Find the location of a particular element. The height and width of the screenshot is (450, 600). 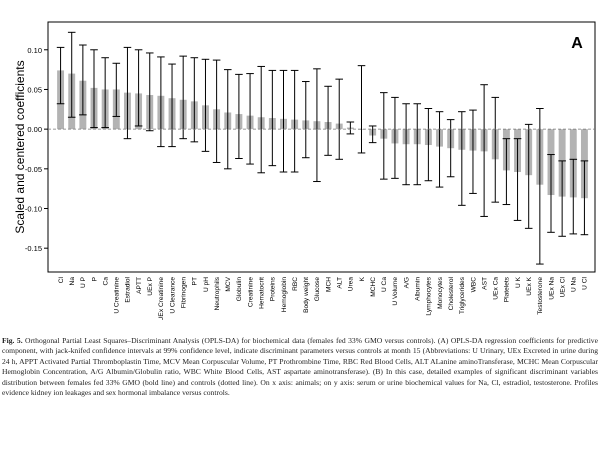

x-tick-label: Creatinine is located at coordinates (250, 292).